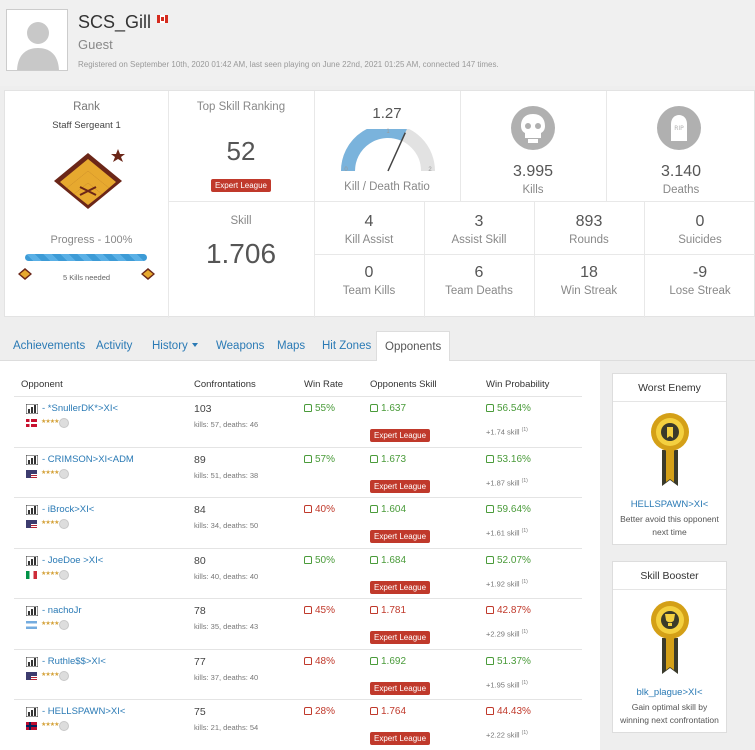 The image size is (755, 750). What do you see at coordinates (42, 384) in the screenshot?
I see `col-header-opponent: Opponent` at bounding box center [42, 384].